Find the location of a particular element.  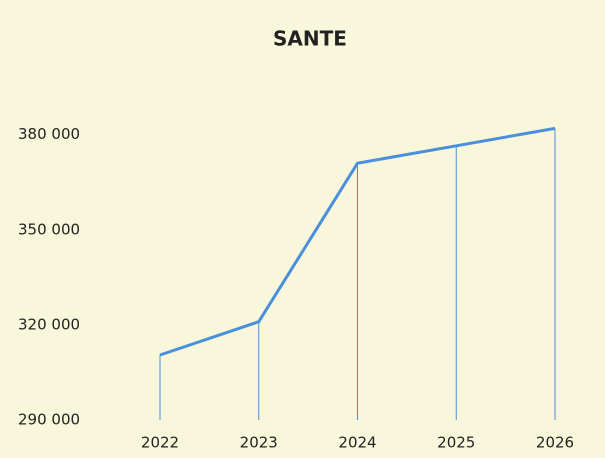

y-tick-label: 350 000 is located at coordinates (49, 229).